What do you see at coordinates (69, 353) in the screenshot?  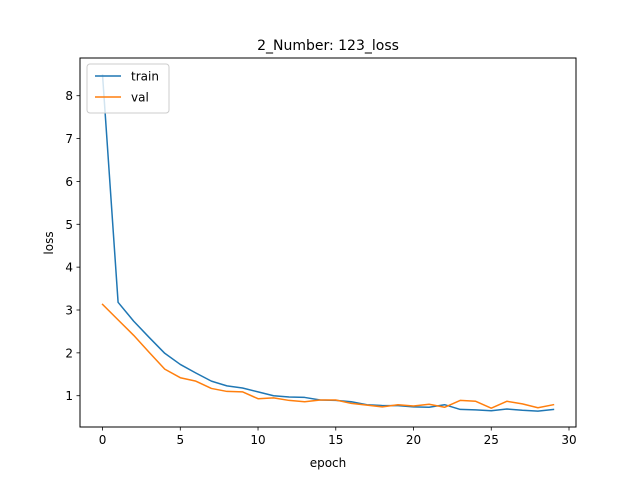 I see `y-tick-label: 2` at bounding box center [69, 353].